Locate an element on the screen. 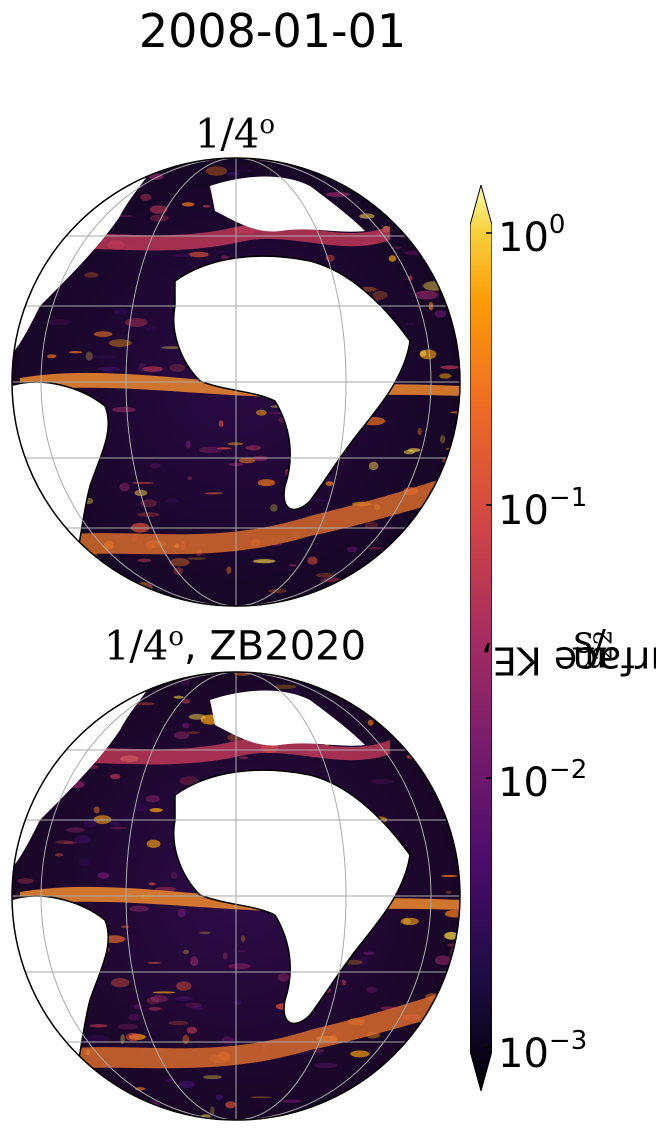  land-europe is located at coordinates (287, 718).